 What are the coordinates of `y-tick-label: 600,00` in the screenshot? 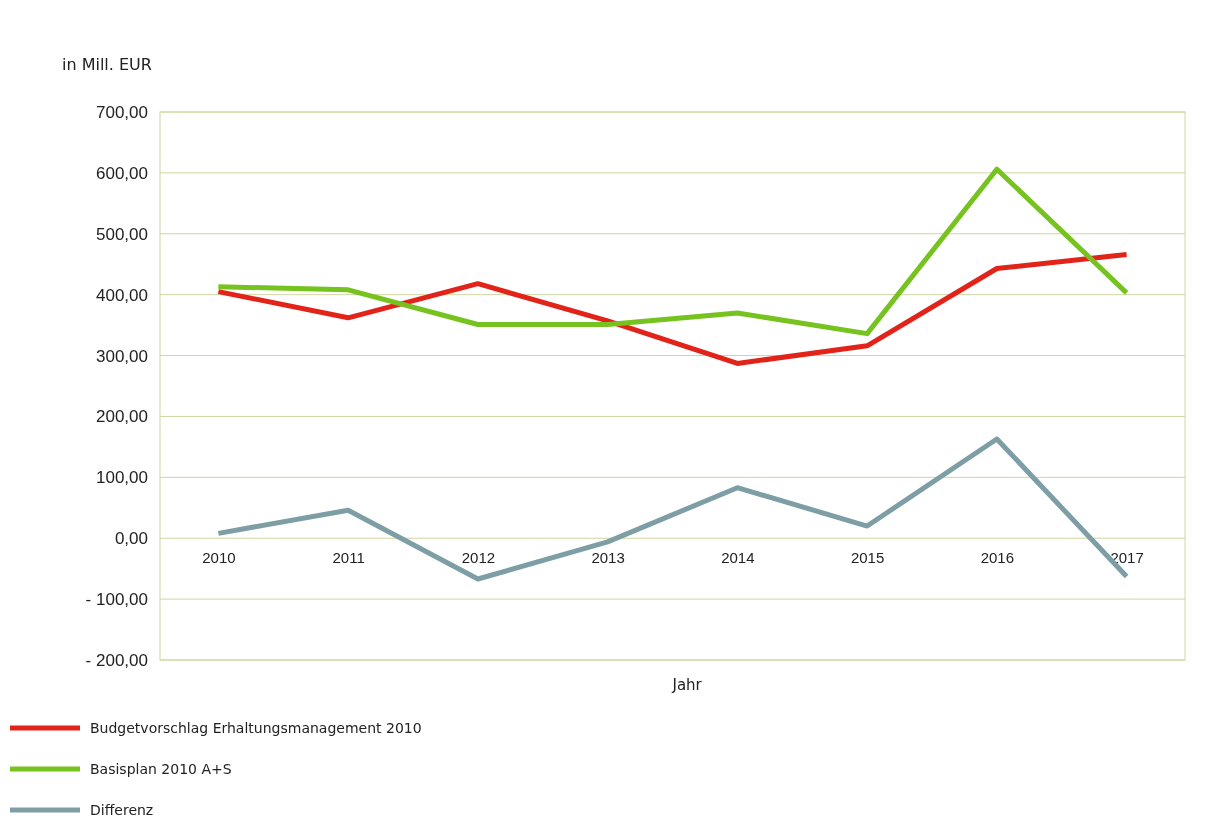 It's located at (122, 173).